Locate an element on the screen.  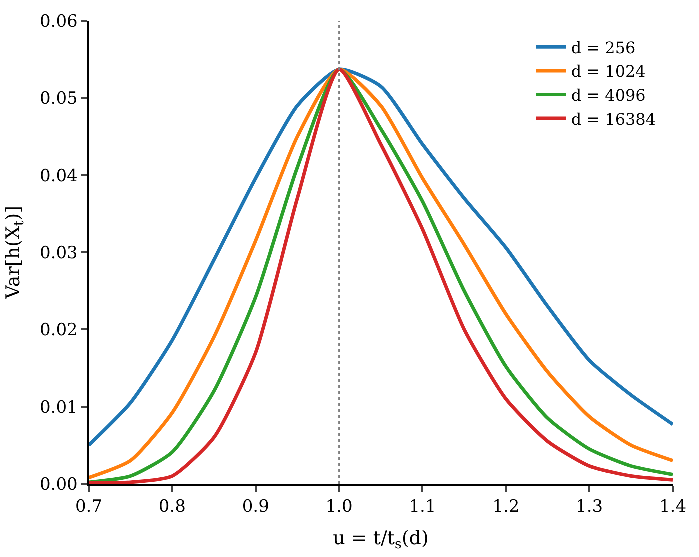
legend-label: d = 1024 is located at coordinates (608, 72).